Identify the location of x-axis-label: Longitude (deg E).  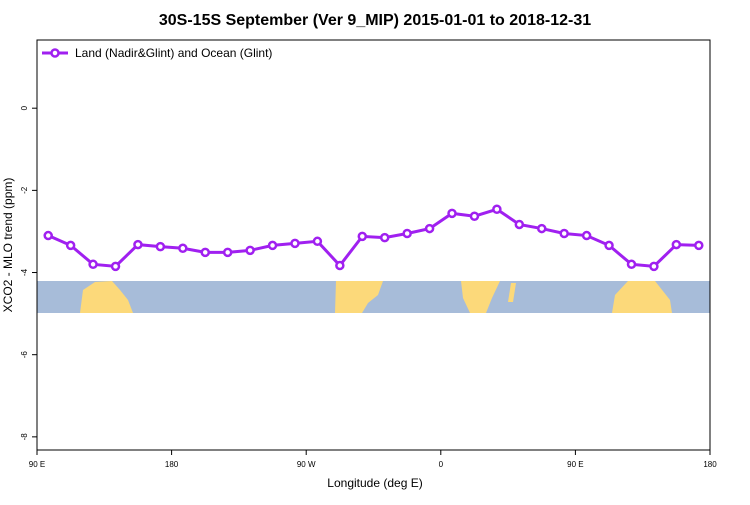
(374, 483).